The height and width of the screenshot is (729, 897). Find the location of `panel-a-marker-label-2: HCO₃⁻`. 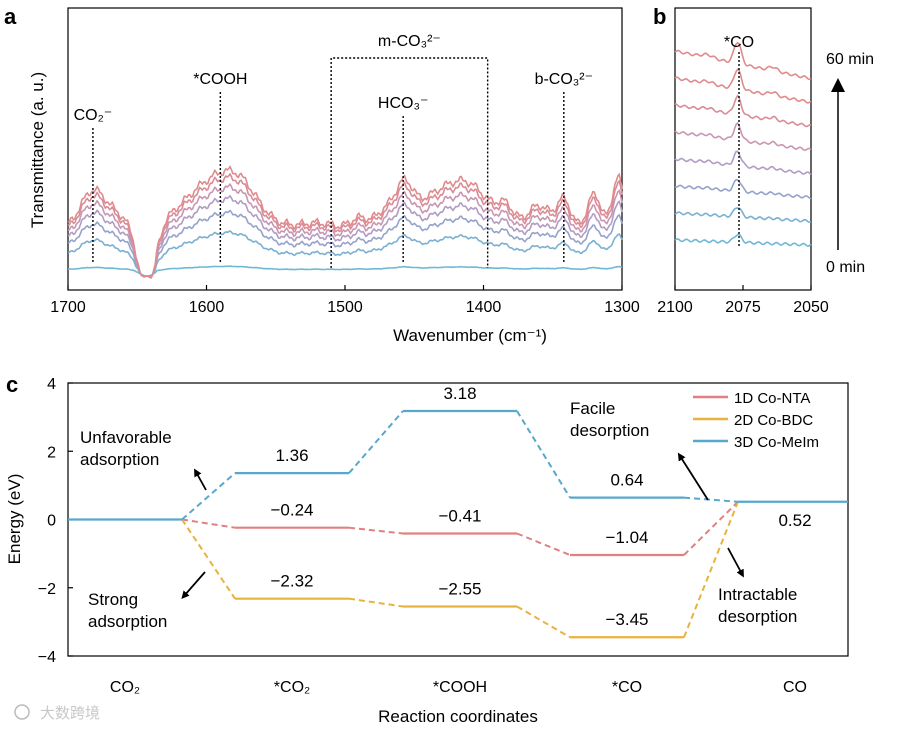

panel-a-marker-label-2: HCO₃⁻ is located at coordinates (403, 103).